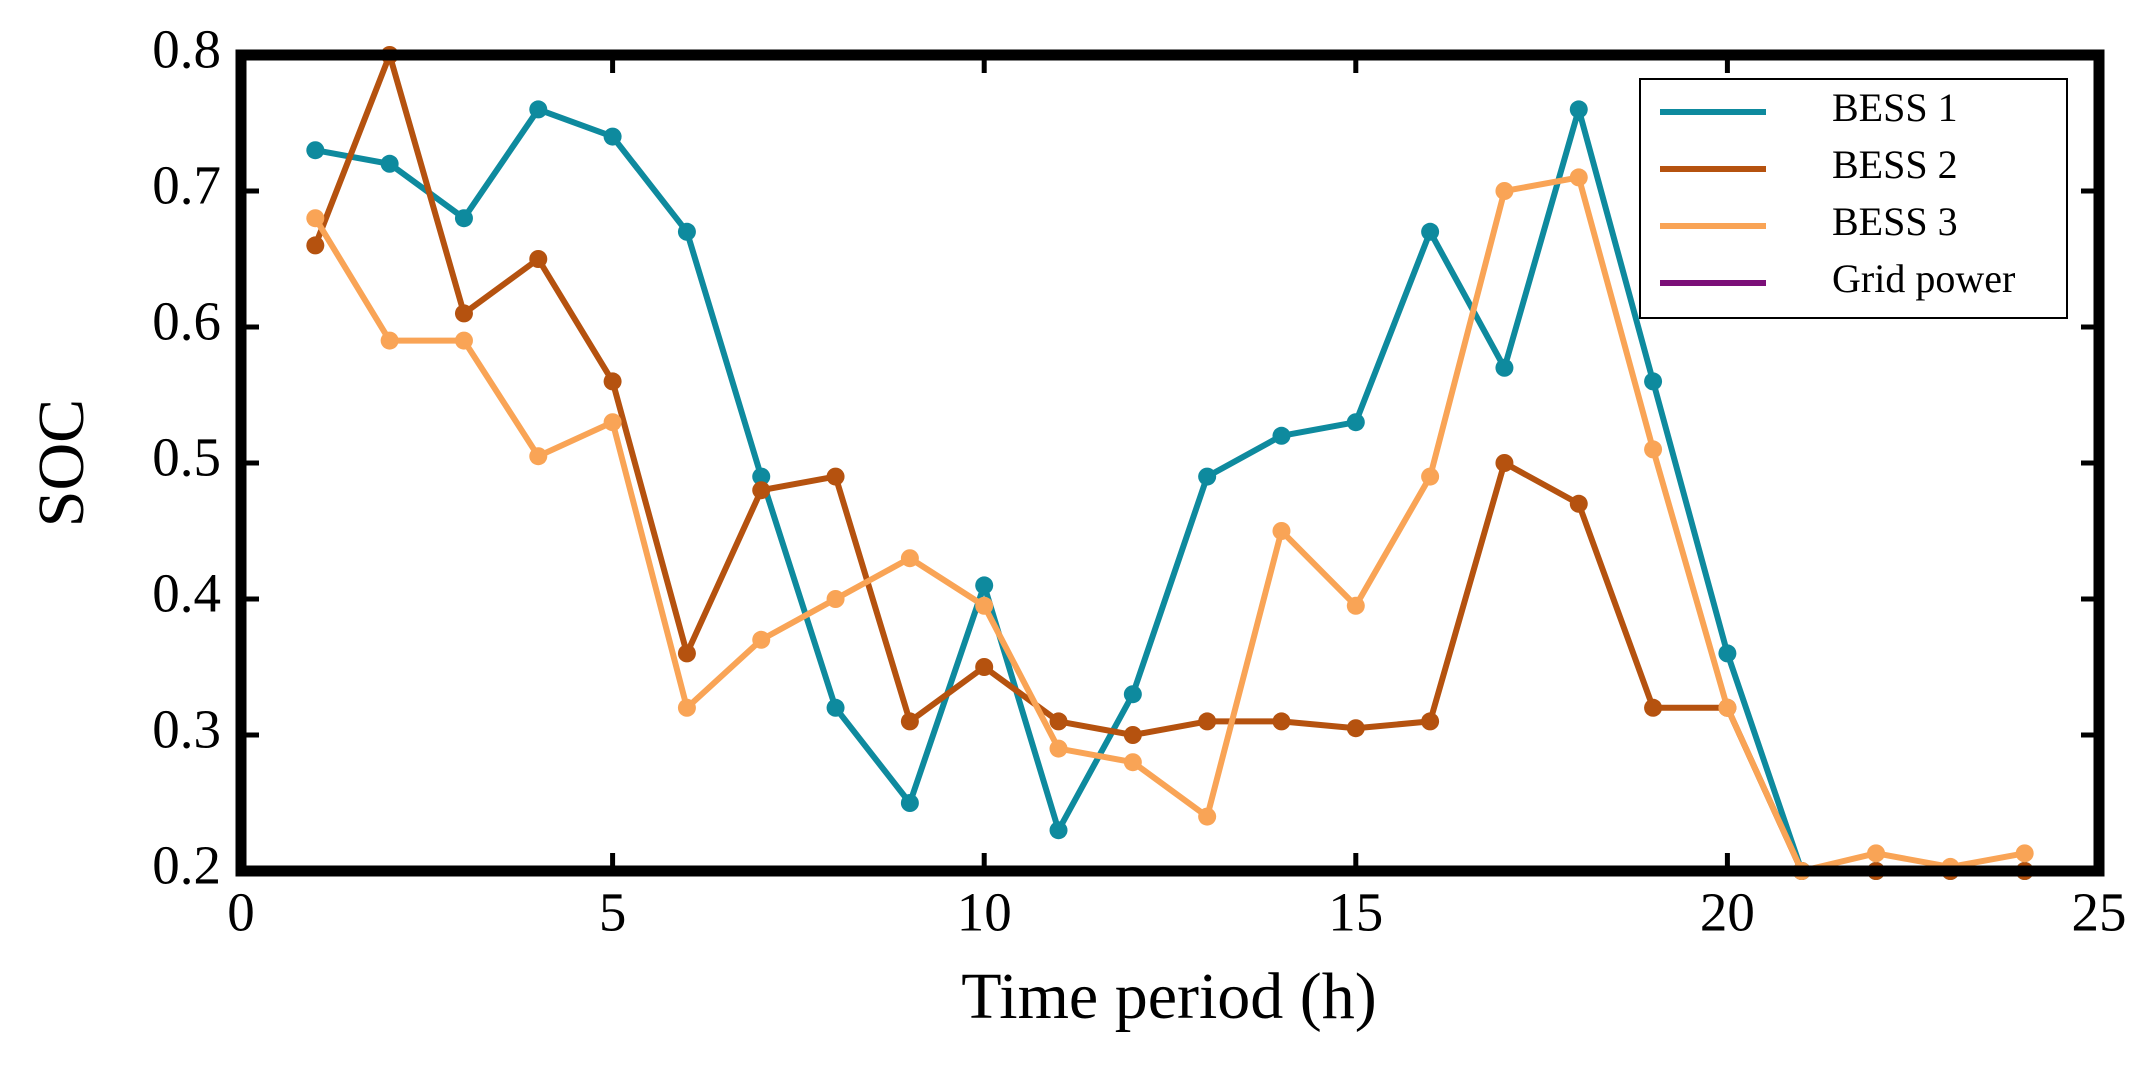 This screenshot has width=2143, height=1065. What do you see at coordinates (1923, 278) in the screenshot?
I see `legend-label: Grid power` at bounding box center [1923, 278].